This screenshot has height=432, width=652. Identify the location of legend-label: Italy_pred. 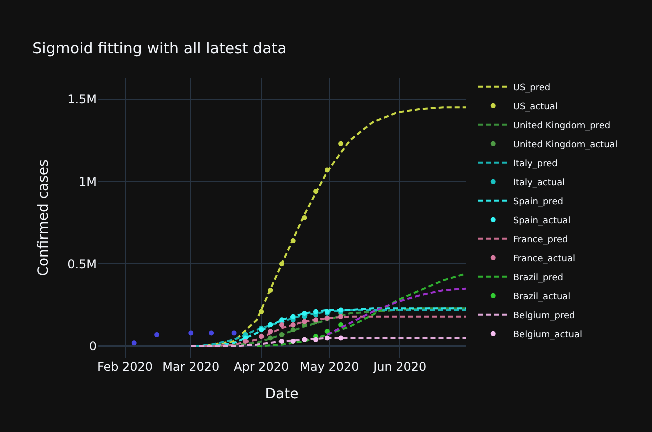
(535, 164).